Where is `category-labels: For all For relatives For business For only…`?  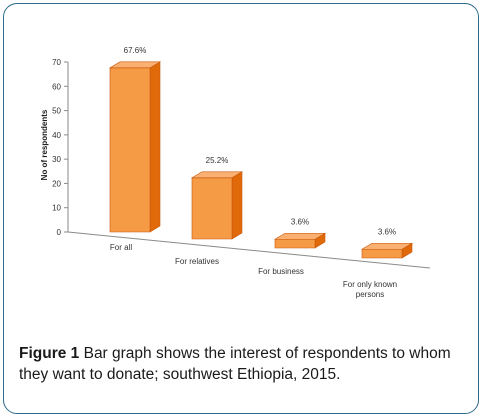
category-labels: For all For relatives For business For only… is located at coordinates (253, 271).